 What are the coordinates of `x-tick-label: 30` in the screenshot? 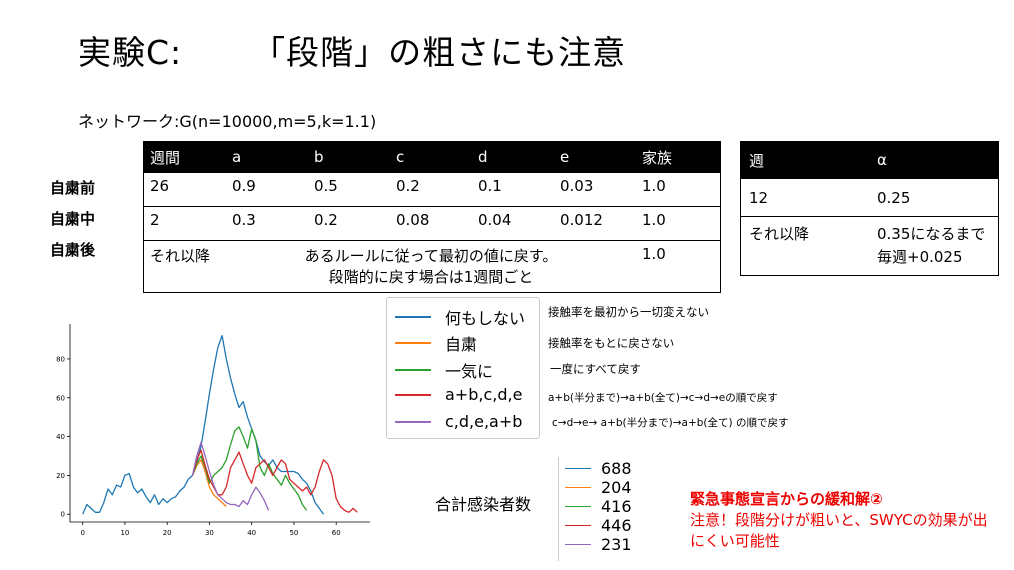 It's located at (209, 533).